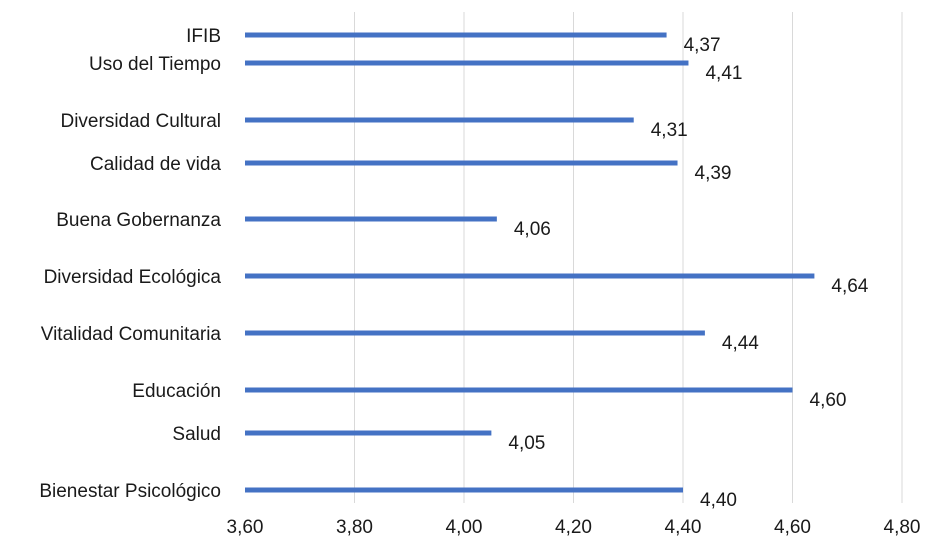 The height and width of the screenshot is (539, 927). I want to click on category-label: Diversidad Ecológica, so click(133, 277).